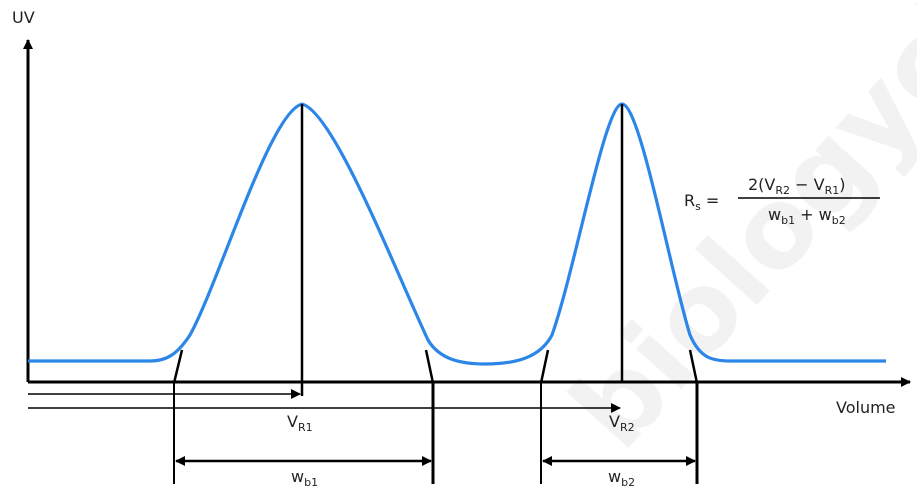  What do you see at coordinates (621, 477) in the screenshot?
I see `width-label-2: wb2` at bounding box center [621, 477].